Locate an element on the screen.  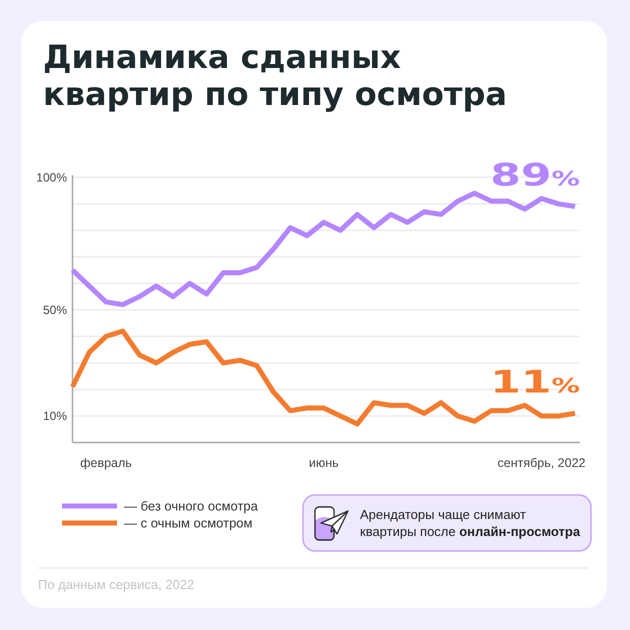
text: Арендаторы чаще снимают квартиры после онлайн-просмотра is located at coordinates (470, 523).